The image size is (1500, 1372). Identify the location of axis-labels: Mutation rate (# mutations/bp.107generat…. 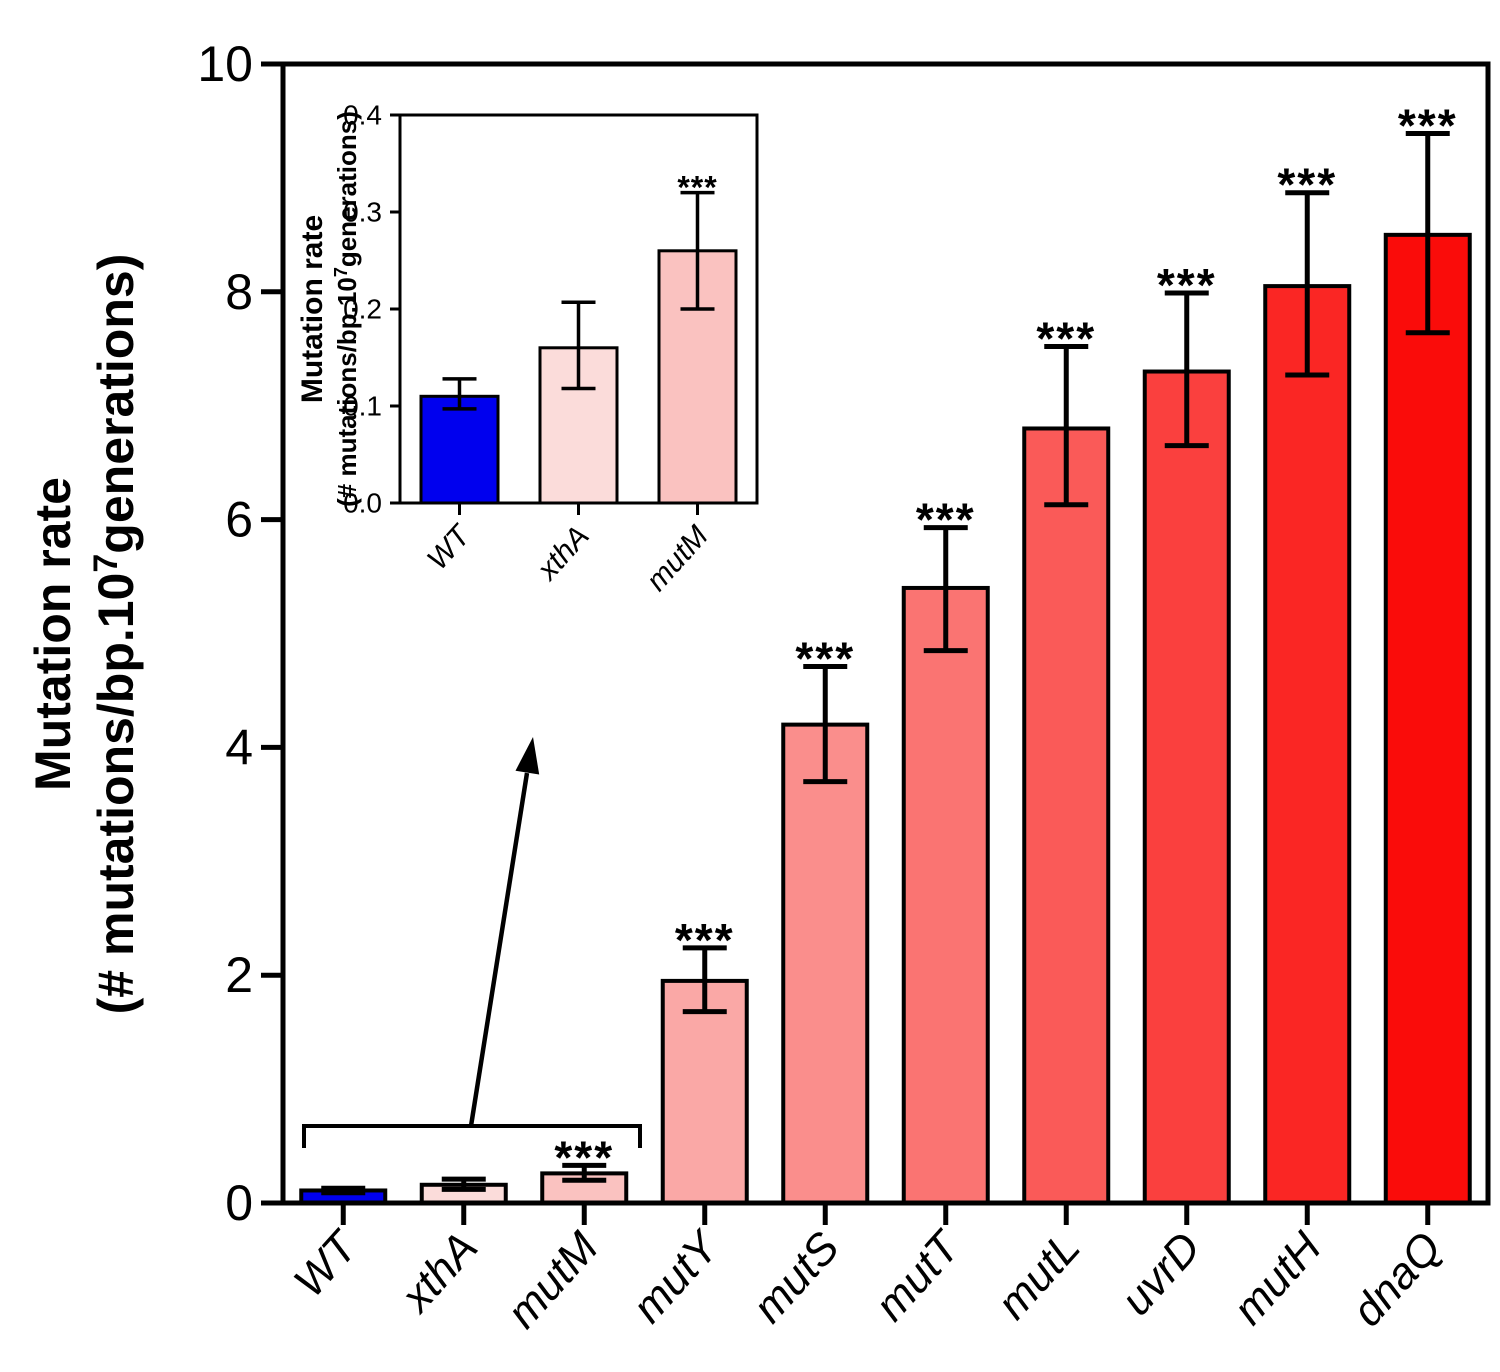
(193, 562).